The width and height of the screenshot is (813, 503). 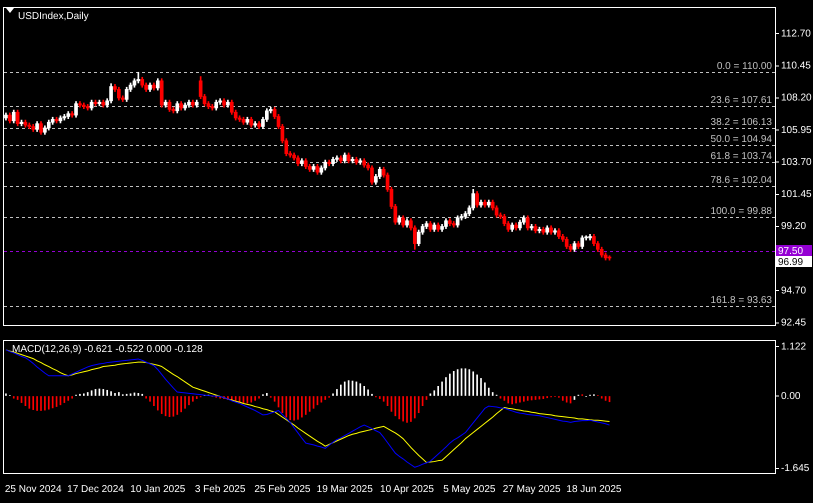 What do you see at coordinates (796, 130) in the screenshot?
I see `y-tick-label: 105.95` at bounding box center [796, 130].